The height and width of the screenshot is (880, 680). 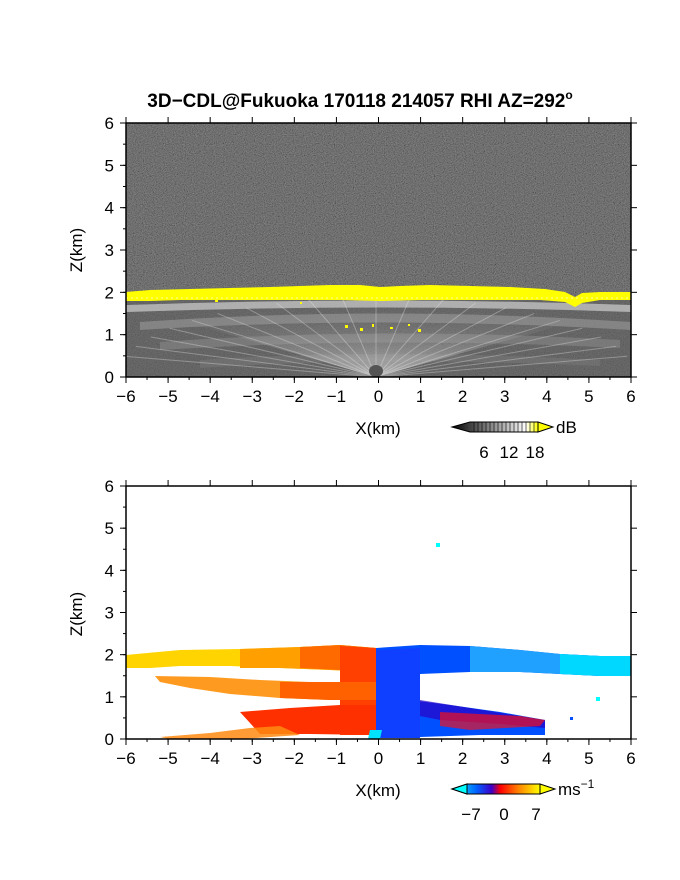 What do you see at coordinates (378, 296) in the screenshot?
I see `aerosol-top-layer` at bounding box center [378, 296].